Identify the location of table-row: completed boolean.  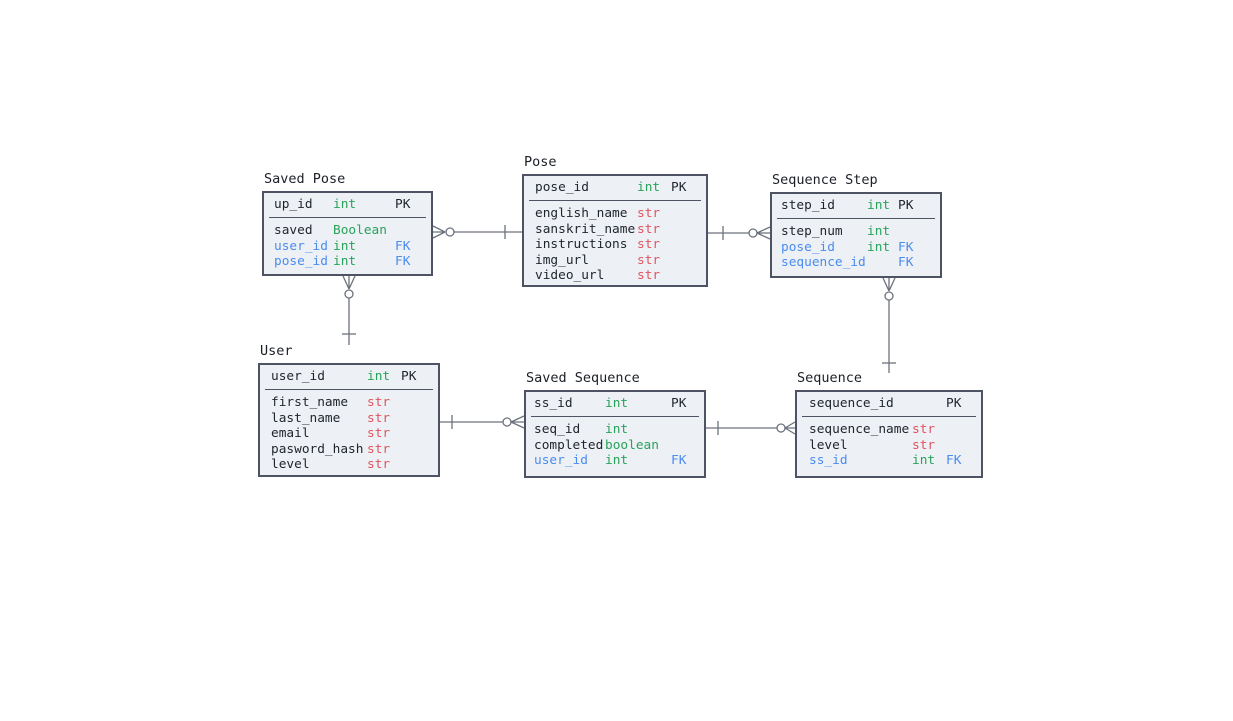
(615, 446).